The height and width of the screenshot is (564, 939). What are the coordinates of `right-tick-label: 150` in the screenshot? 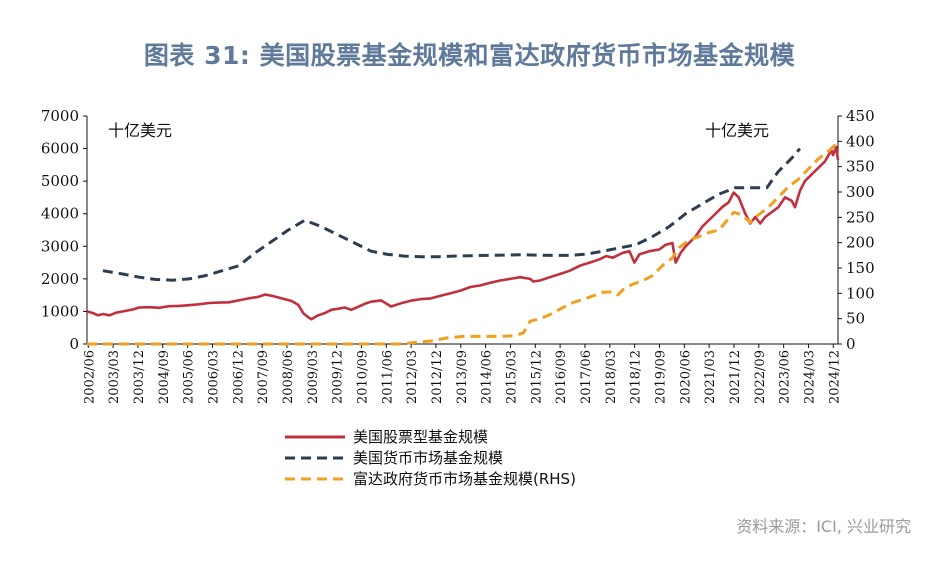 It's located at (860, 268).